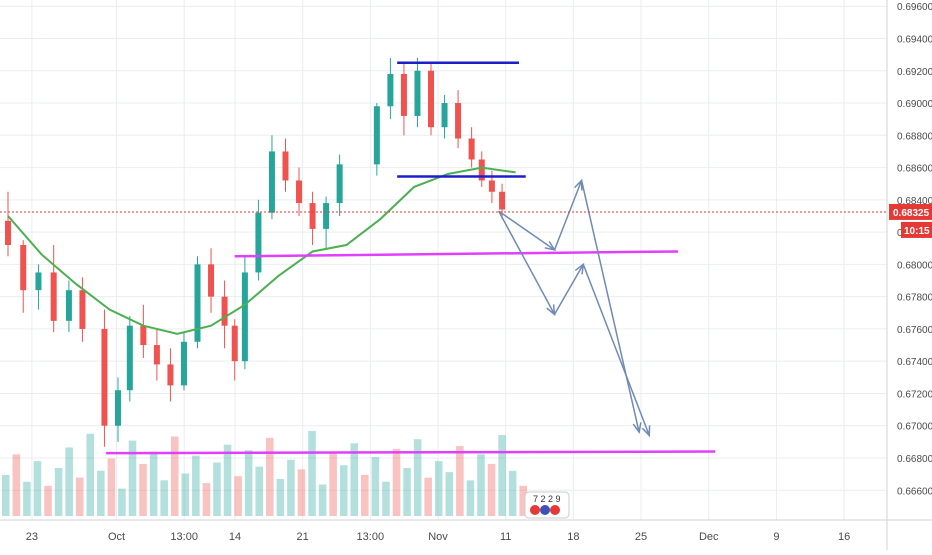  I want to click on y-tick-label: 0.67600, so click(914, 330).